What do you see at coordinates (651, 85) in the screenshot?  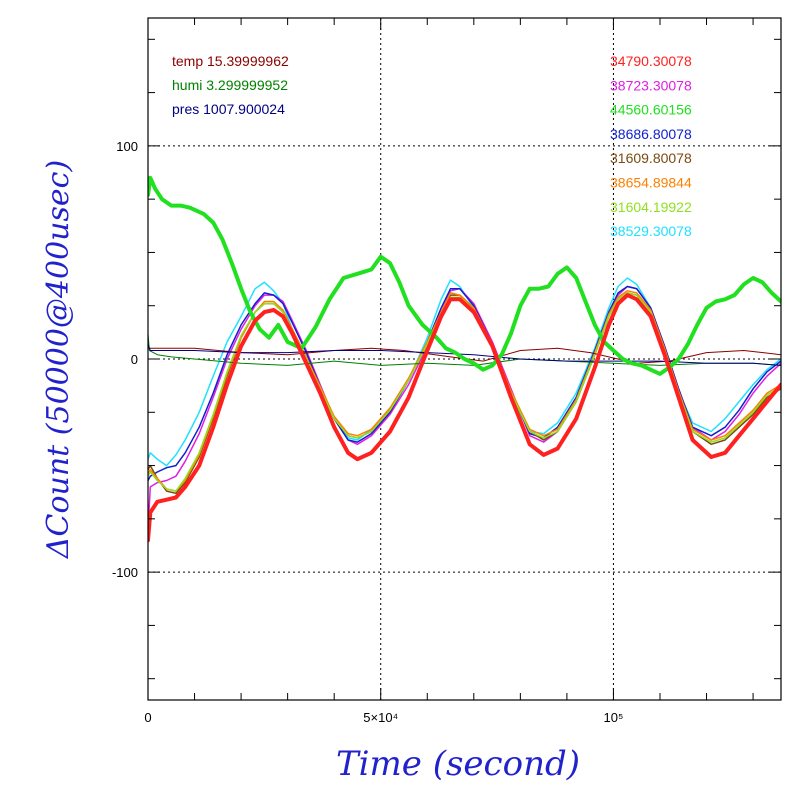 I see `legend-entry: 38723.30078` at bounding box center [651, 85].